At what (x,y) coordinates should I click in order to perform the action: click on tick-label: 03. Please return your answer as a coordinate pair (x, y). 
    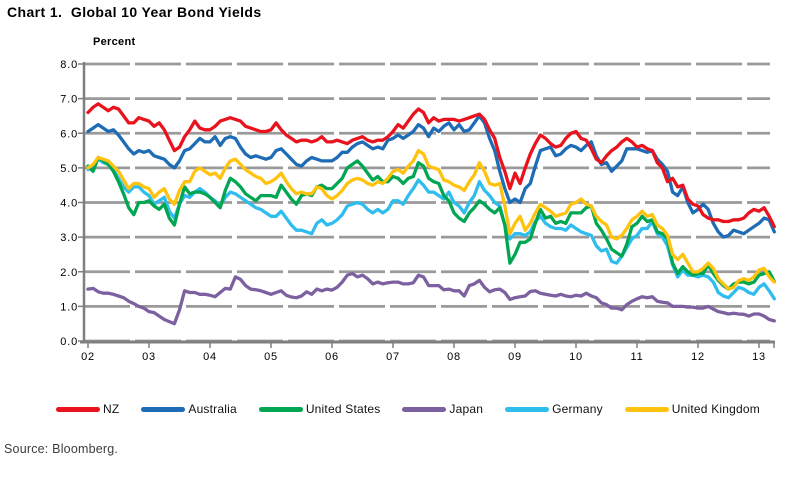
    Looking at the image, I should click on (149, 357).